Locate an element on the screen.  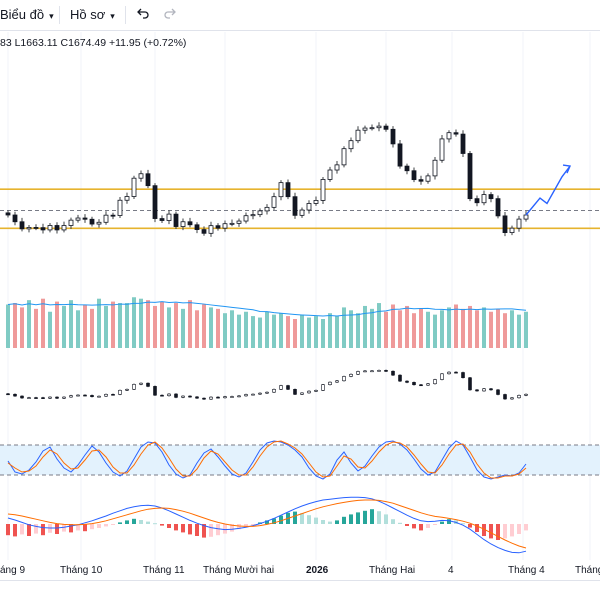
undo-button is located at coordinates (143, 14).